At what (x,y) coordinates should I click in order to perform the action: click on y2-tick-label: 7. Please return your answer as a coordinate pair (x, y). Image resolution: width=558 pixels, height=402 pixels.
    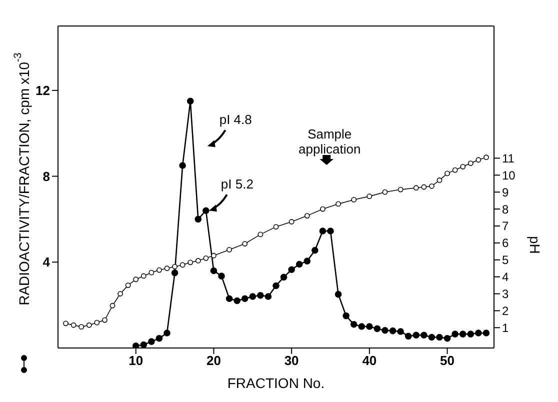
    Looking at the image, I should click on (505, 226).